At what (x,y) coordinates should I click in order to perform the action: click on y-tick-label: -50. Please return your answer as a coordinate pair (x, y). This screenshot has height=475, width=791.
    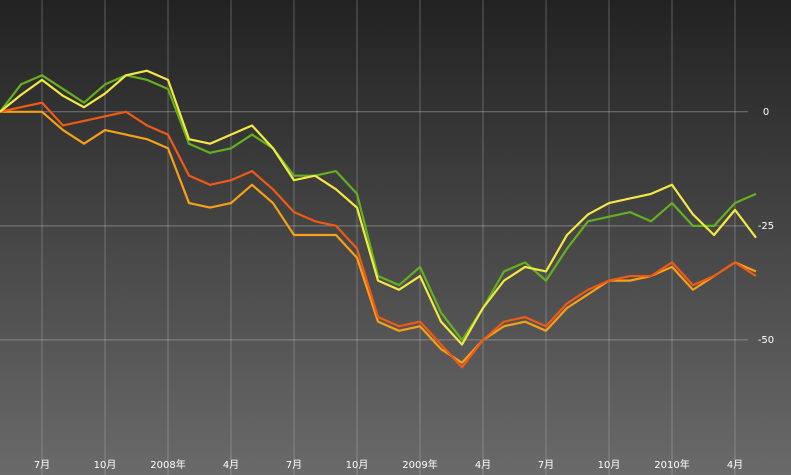
    Looking at the image, I should click on (766, 340).